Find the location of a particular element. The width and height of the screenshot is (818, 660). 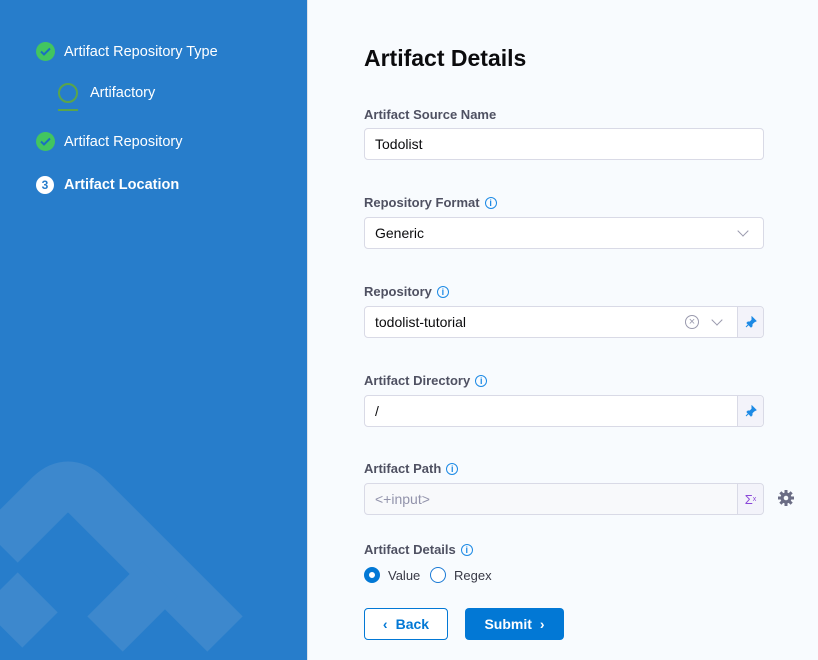

repository-label: Repository i is located at coordinates (406, 291).